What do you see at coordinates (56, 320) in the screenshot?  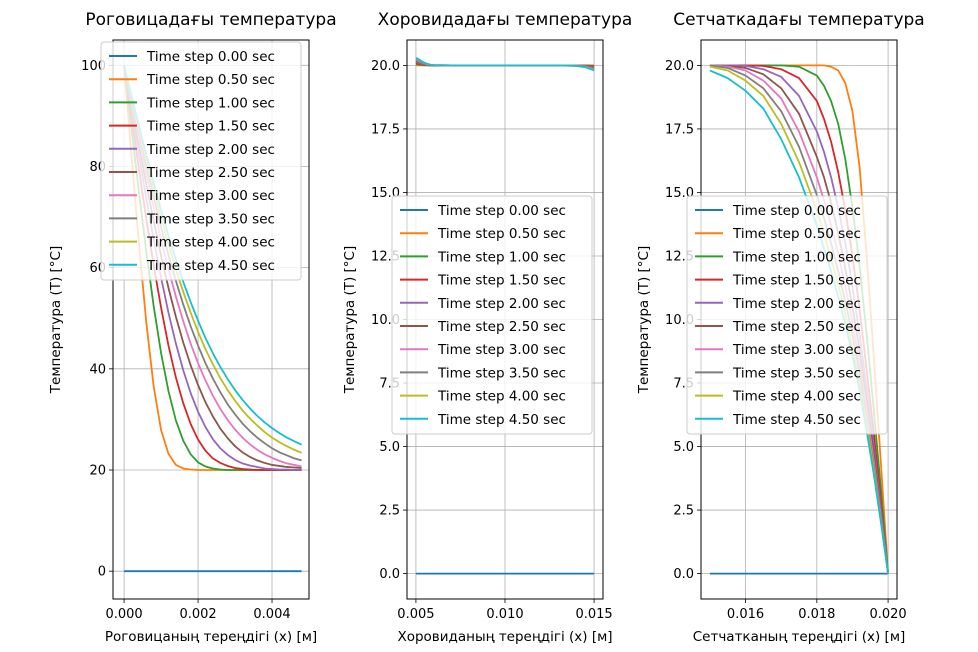 I see `chart-0-ylabel: Температура (T) [°C]` at bounding box center [56, 320].